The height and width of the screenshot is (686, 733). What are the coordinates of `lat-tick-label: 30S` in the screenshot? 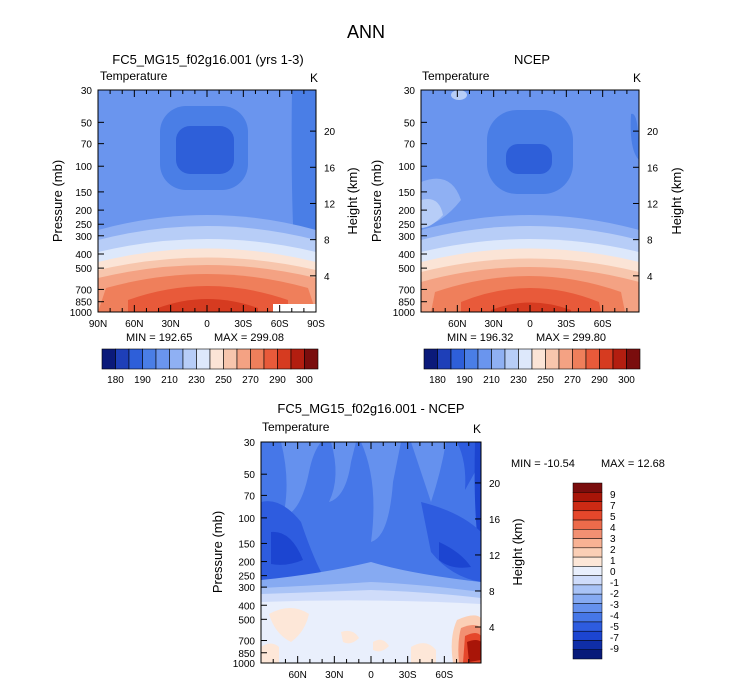 It's located at (243, 324).